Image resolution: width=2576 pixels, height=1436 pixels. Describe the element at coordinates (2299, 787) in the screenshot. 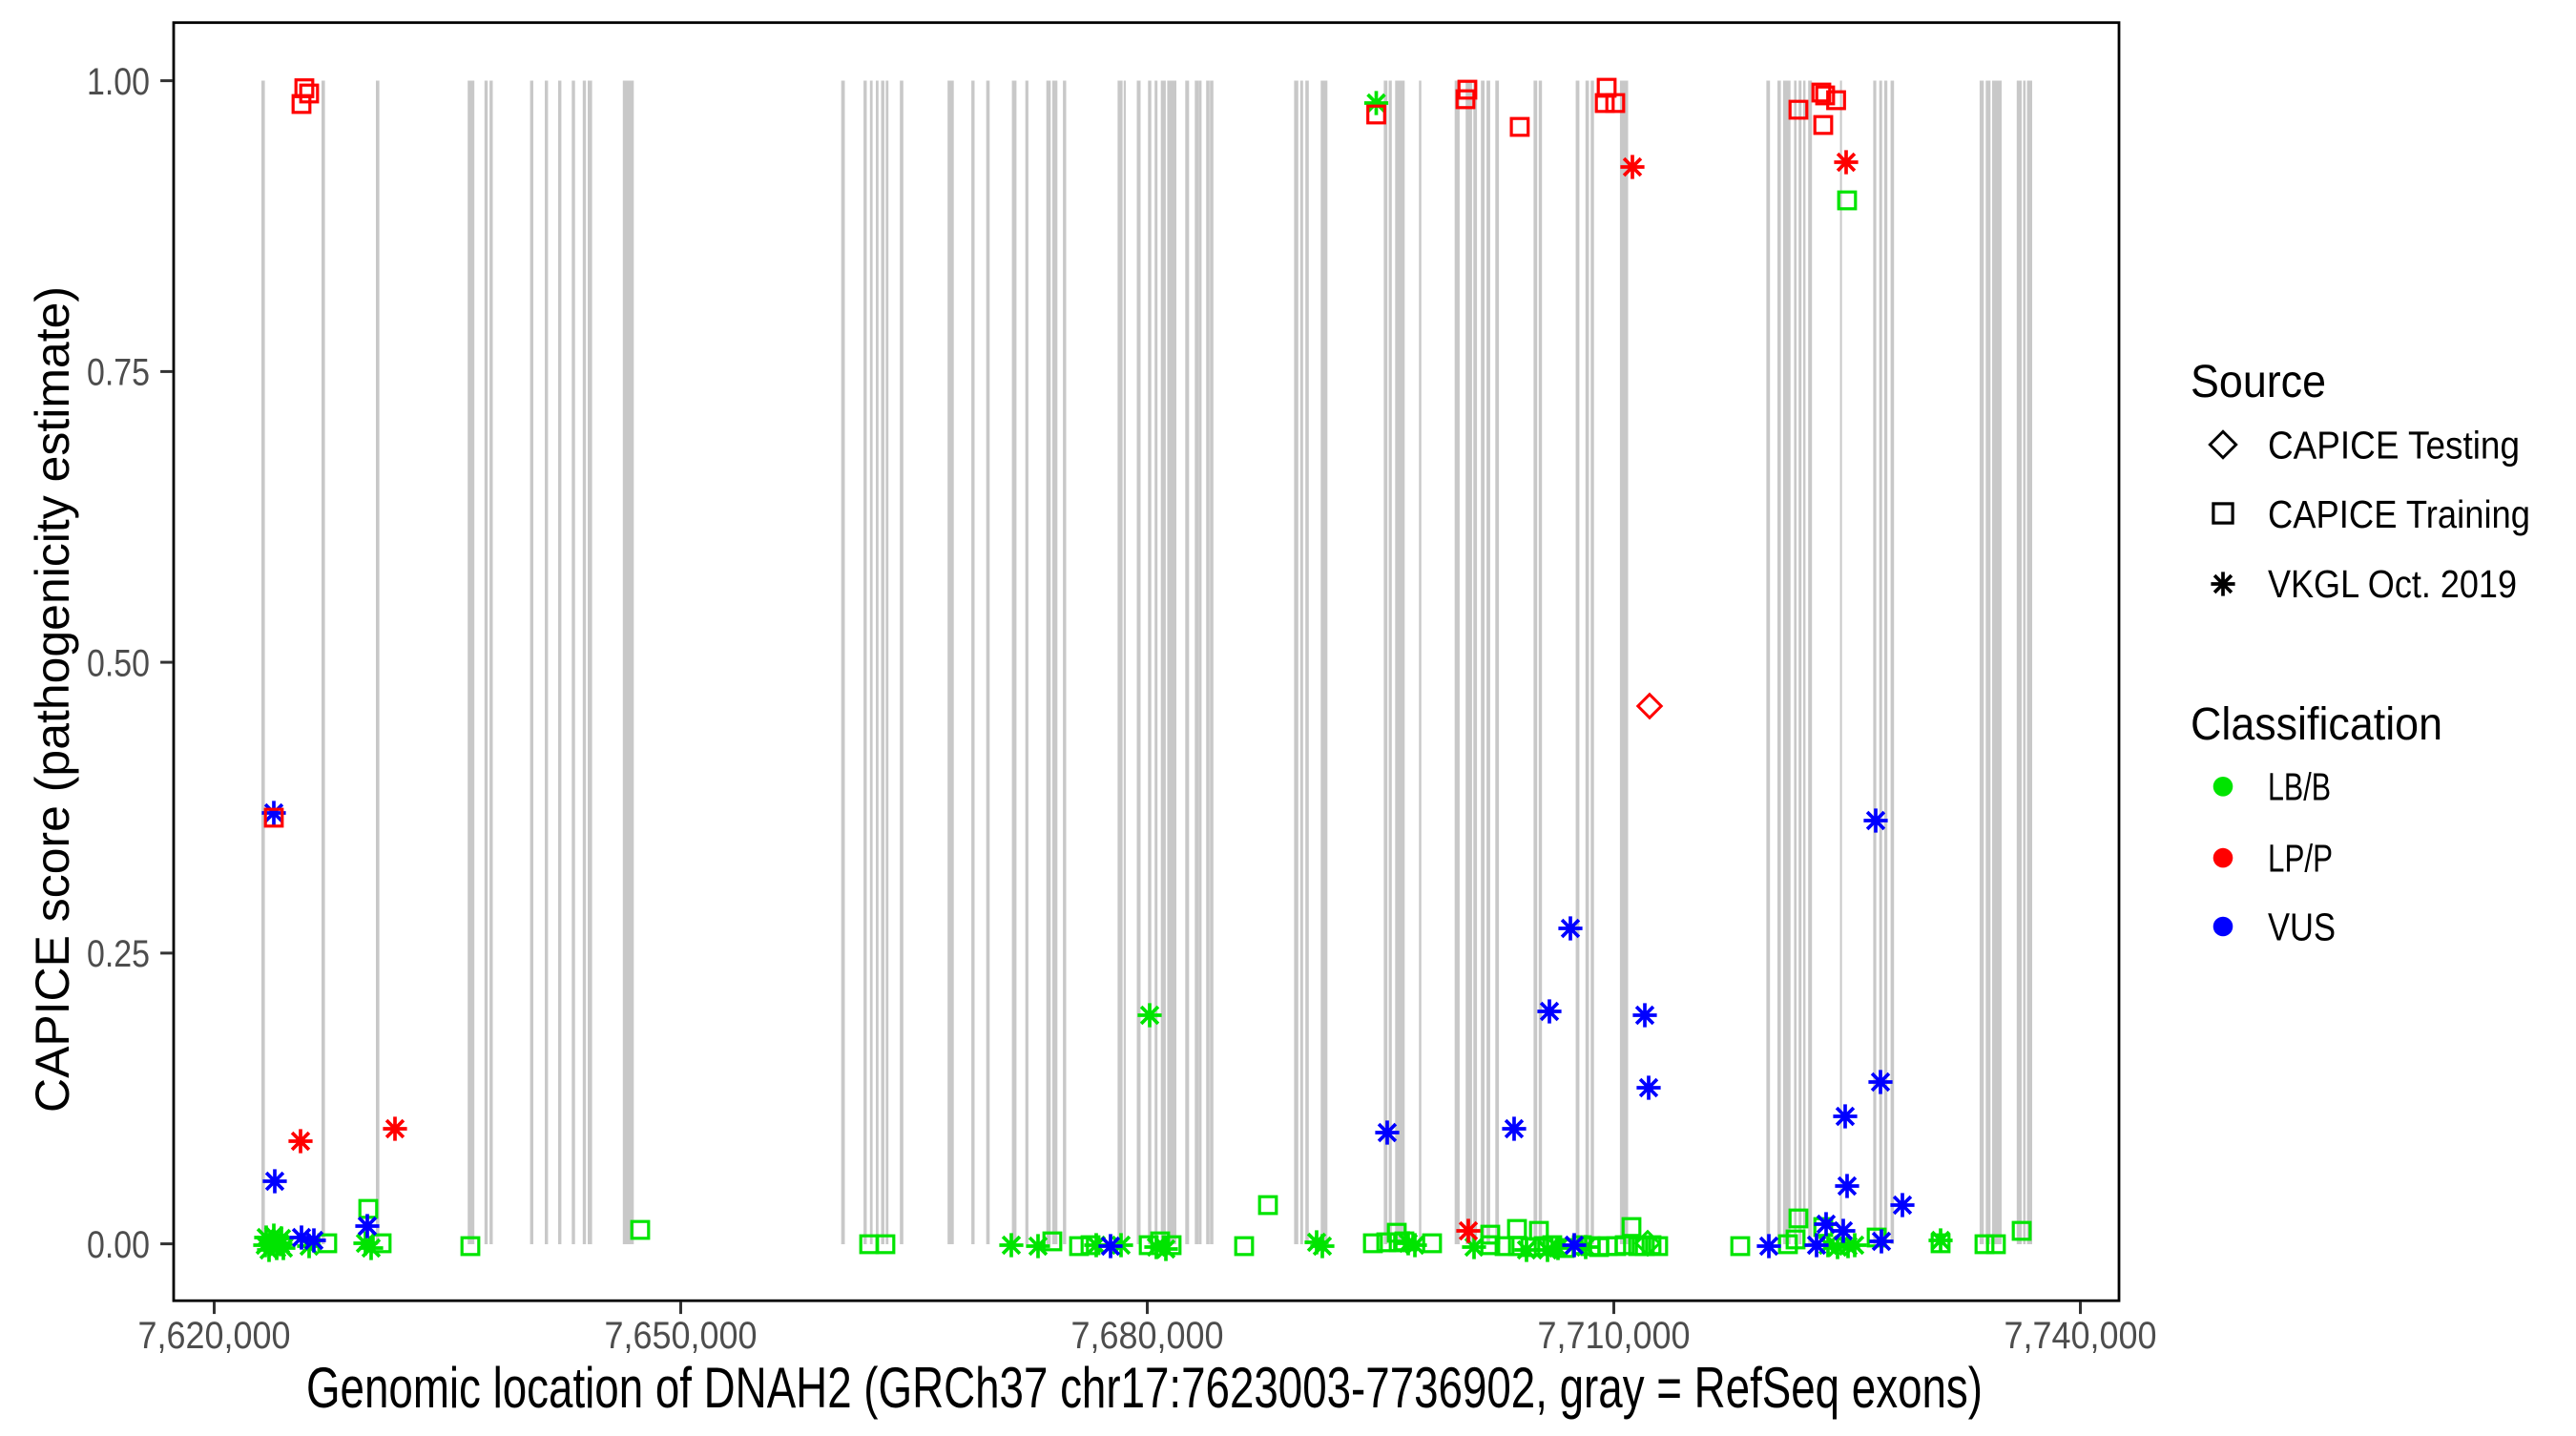

I see `svg-text: LB/B` at that location.